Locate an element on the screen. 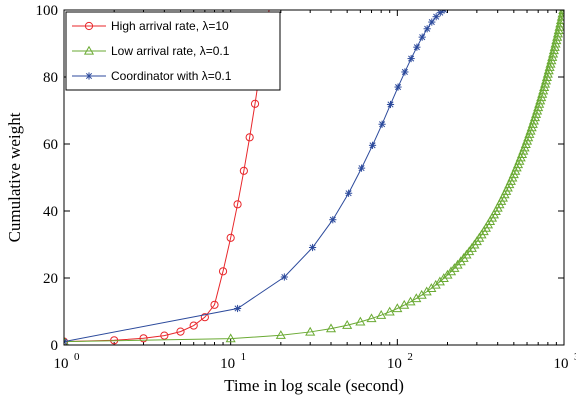  legend-entry: Low arrival rate, λ=0.1 is located at coordinates (151, 51).